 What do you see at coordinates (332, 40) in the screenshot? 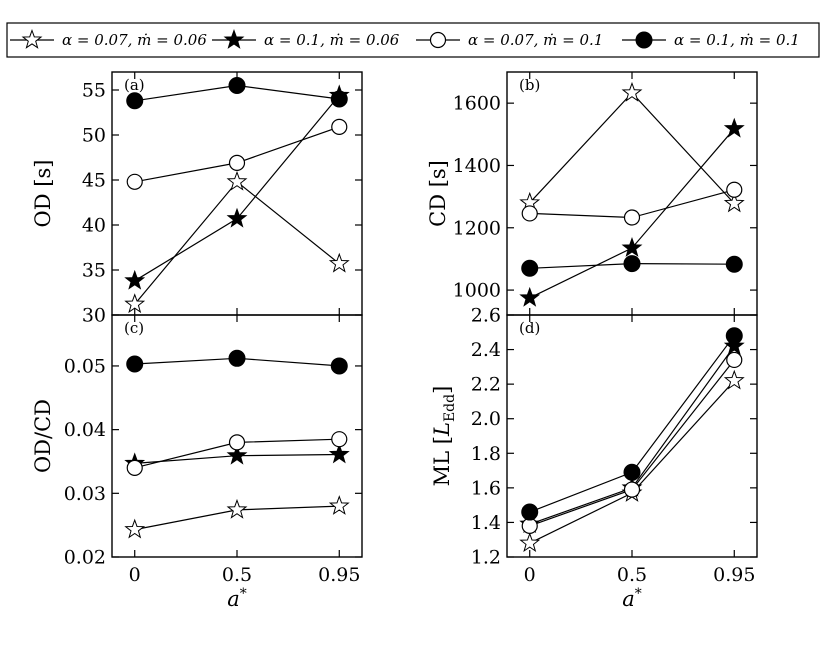
I see `legend-label: α = 0.1, ṁ = 0.06` at bounding box center [332, 40].